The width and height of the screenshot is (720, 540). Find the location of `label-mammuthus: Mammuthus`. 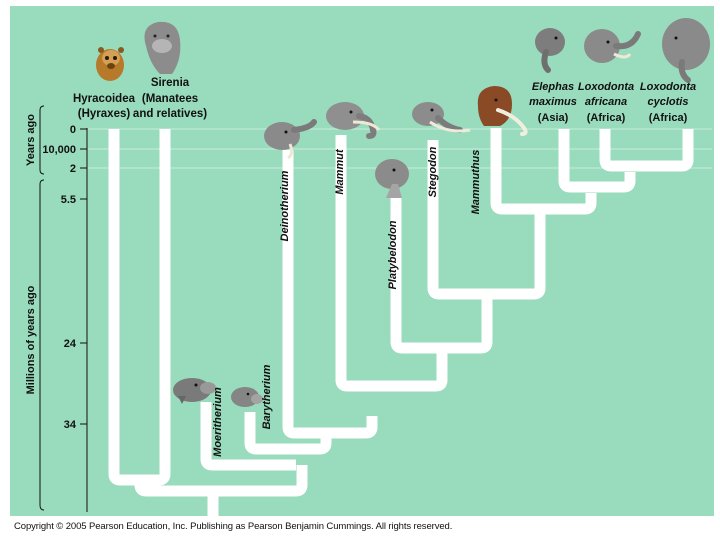

label-mammuthus: Mammuthus is located at coordinates (476, 182).